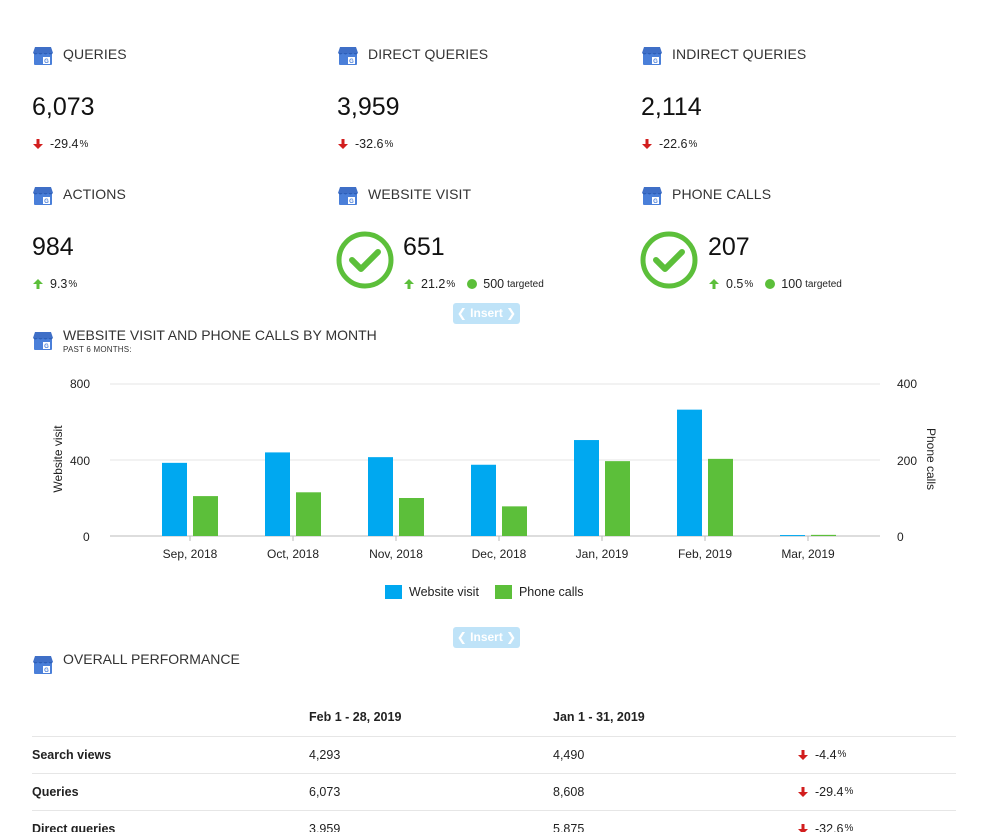 This screenshot has width=984, height=832. Describe the element at coordinates (722, 194) in the screenshot. I see `metric-title: PHONE CALLS` at that location.